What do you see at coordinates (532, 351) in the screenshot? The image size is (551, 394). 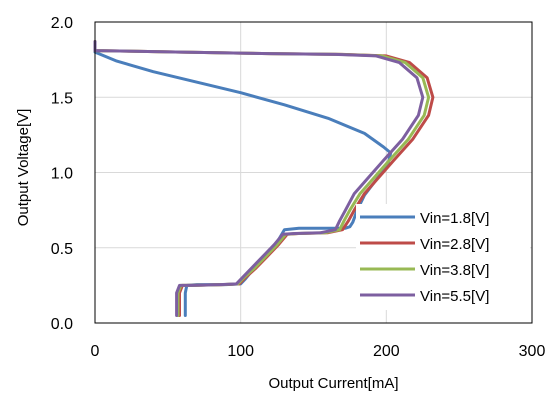 I see `x-tick-label: 300` at bounding box center [532, 351].